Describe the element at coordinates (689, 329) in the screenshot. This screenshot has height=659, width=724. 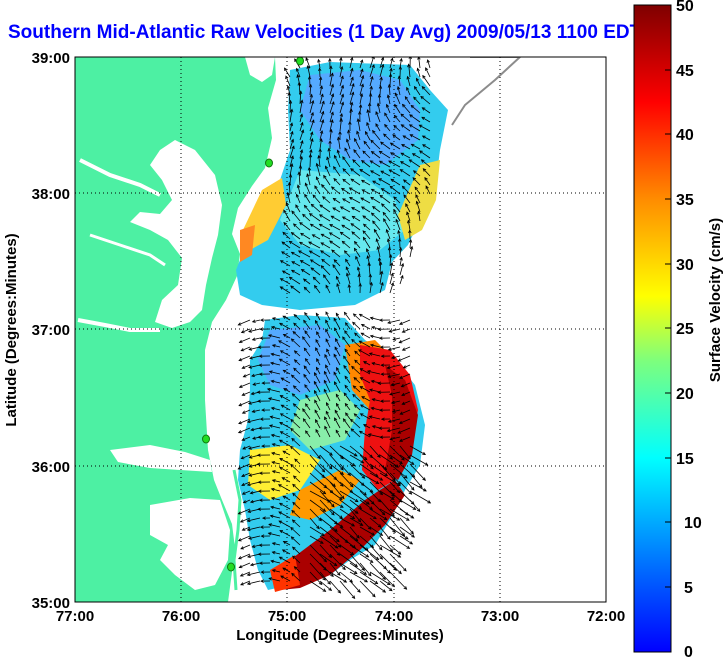
I see `colorbar-tick-labels: 50 45 40 35 30 25 20 15 10 5 0` at that location.